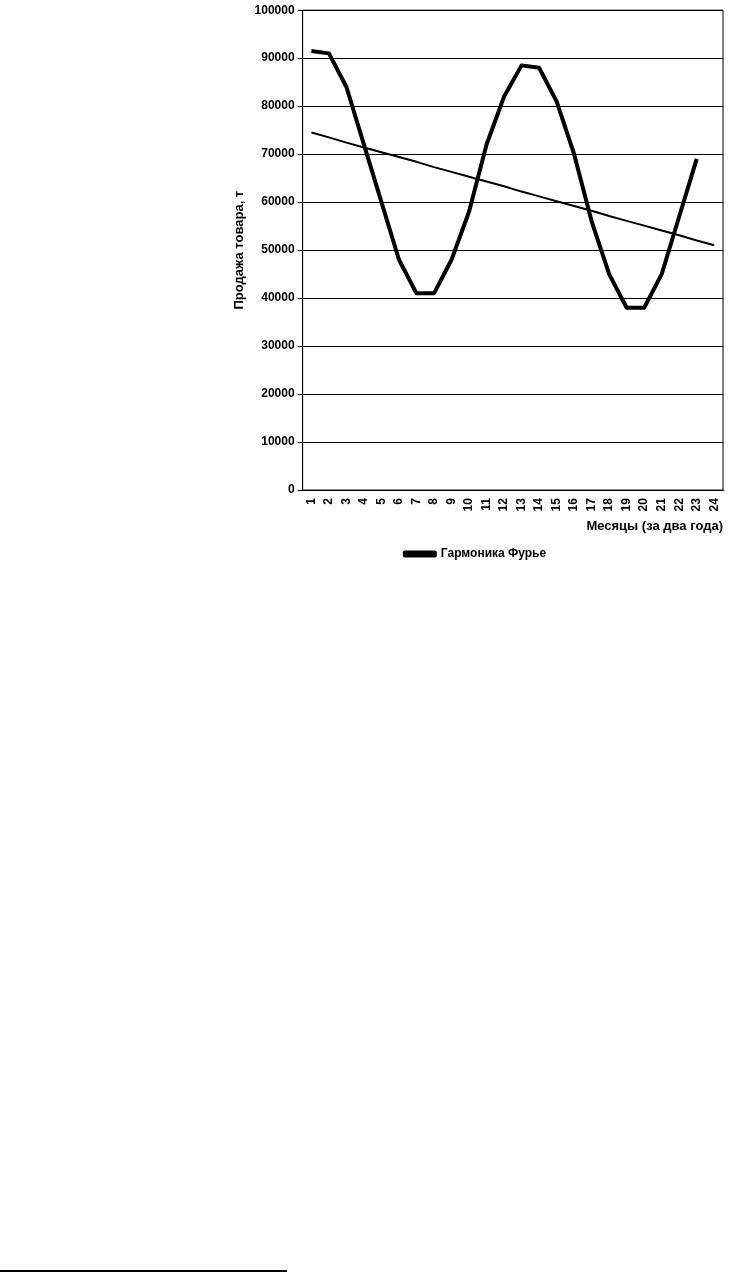  I want to click on x-tick-label: 7, so click(415, 501).